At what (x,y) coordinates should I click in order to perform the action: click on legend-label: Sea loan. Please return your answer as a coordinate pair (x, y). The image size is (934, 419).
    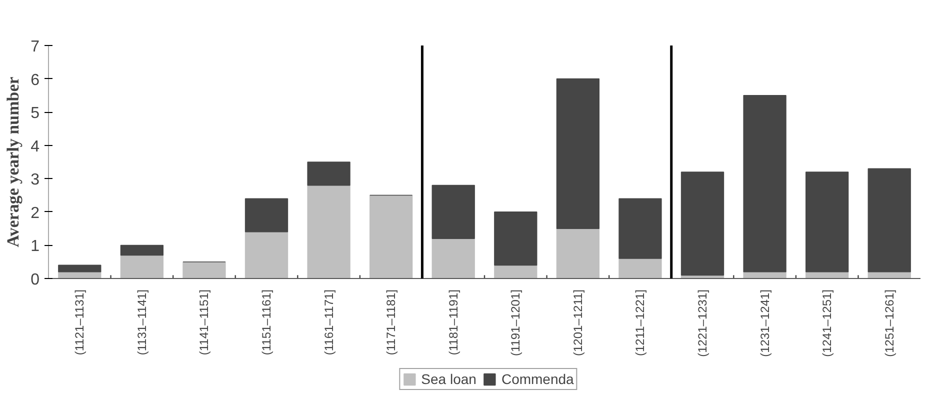
    Looking at the image, I should click on (448, 379).